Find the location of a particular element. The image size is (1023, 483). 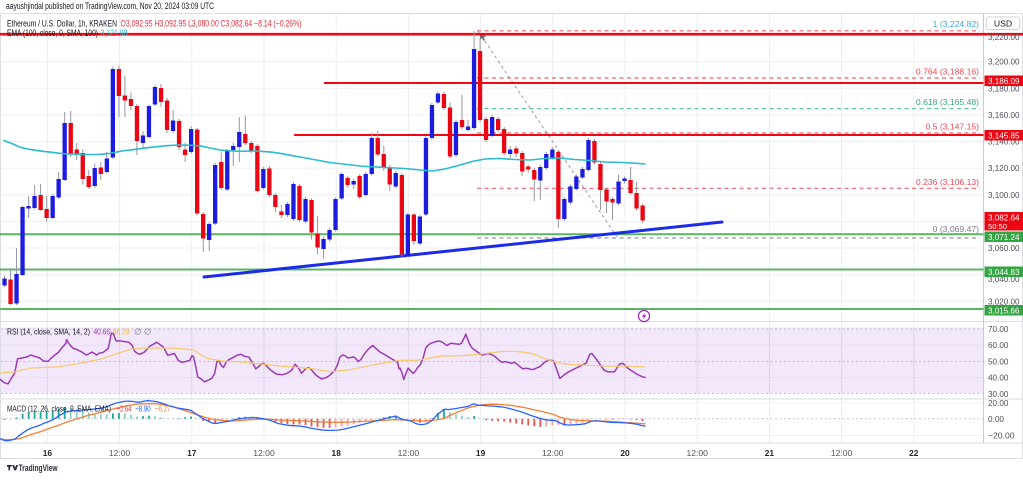

svg-text: 3,220.00 is located at coordinates (1004, 37).